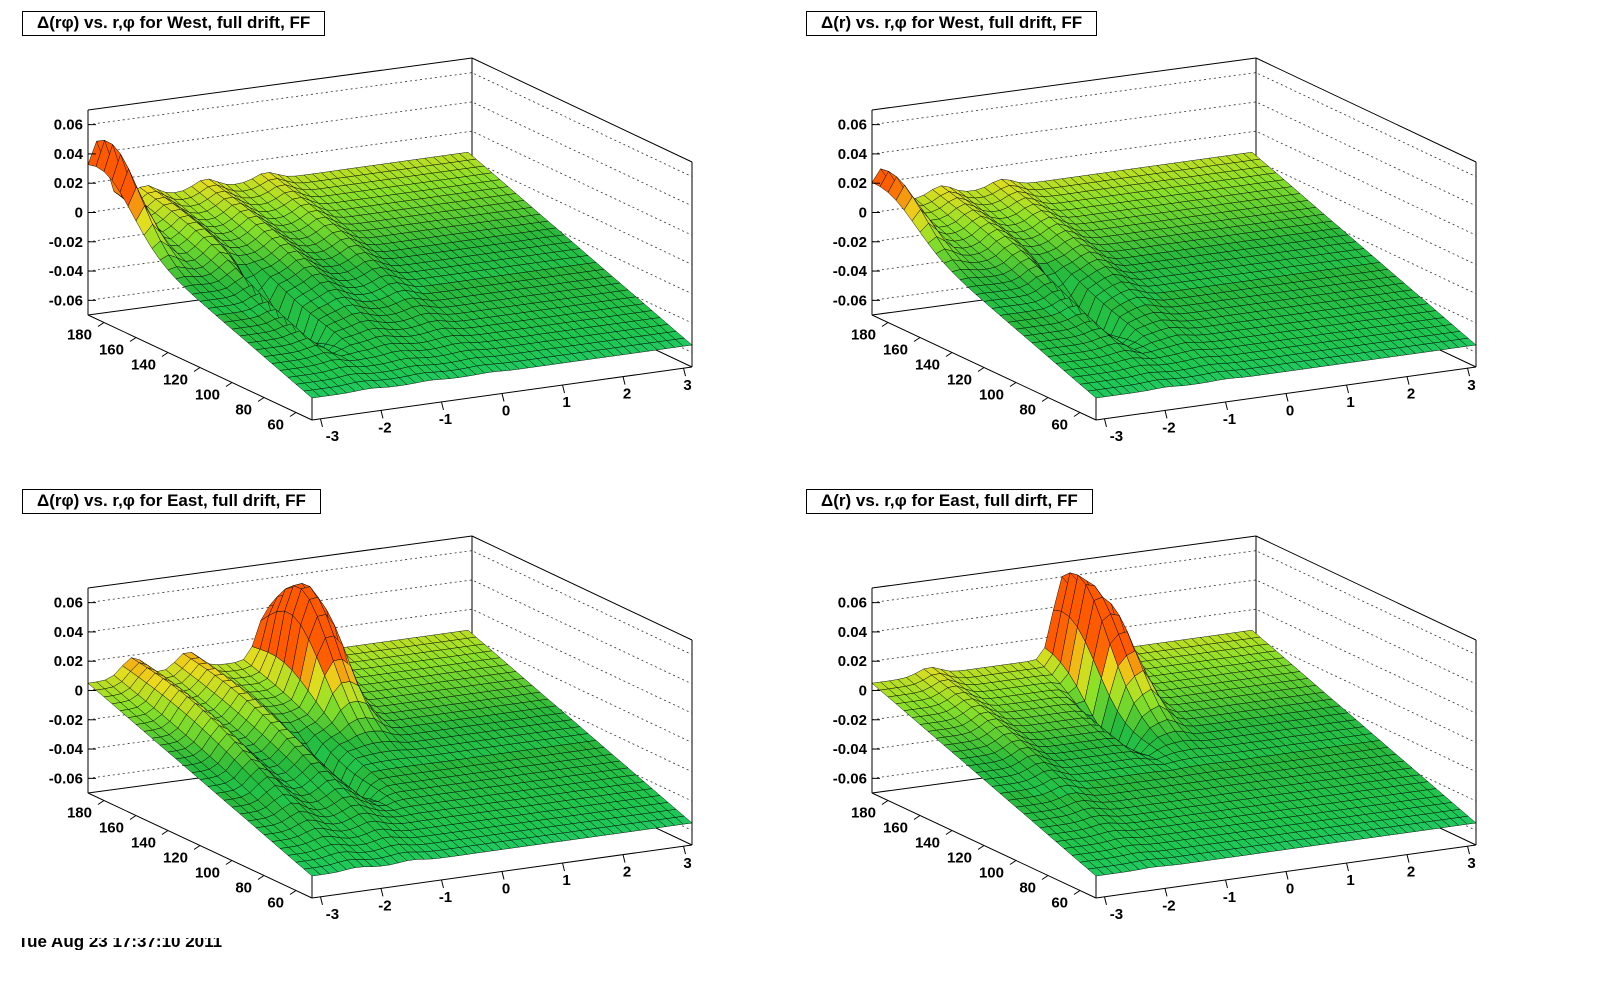  Describe the element at coordinates (332, 436) in the screenshot. I see `x-tick-label: -3` at that location.